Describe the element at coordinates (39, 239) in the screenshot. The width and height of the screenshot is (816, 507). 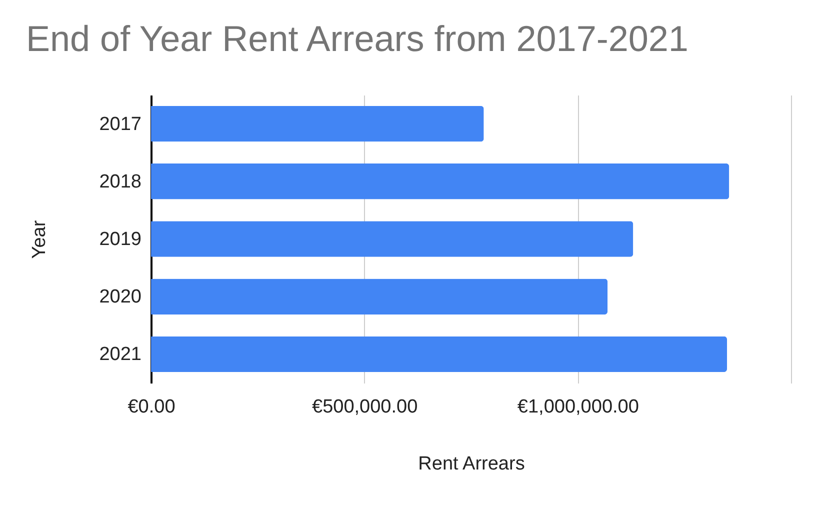
I see `y-axis-title: Year` at that location.